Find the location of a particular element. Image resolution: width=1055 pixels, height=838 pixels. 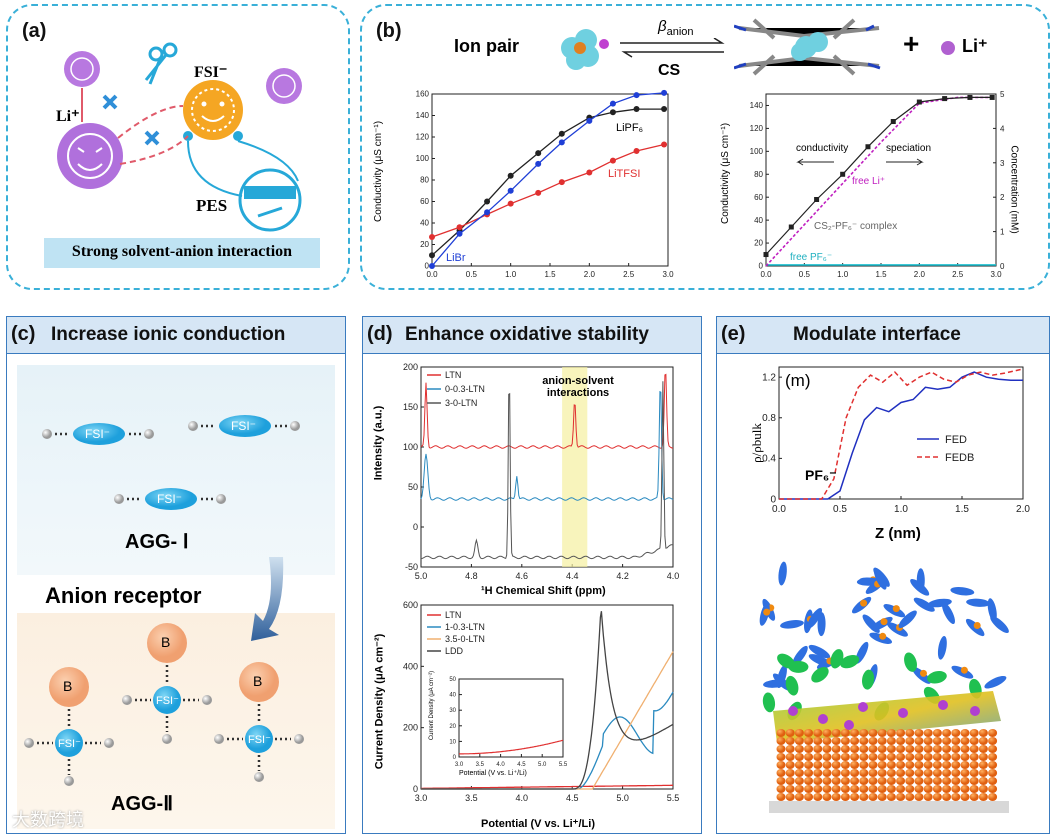

y-tick-label: 50 is located at coordinates (452, 680).